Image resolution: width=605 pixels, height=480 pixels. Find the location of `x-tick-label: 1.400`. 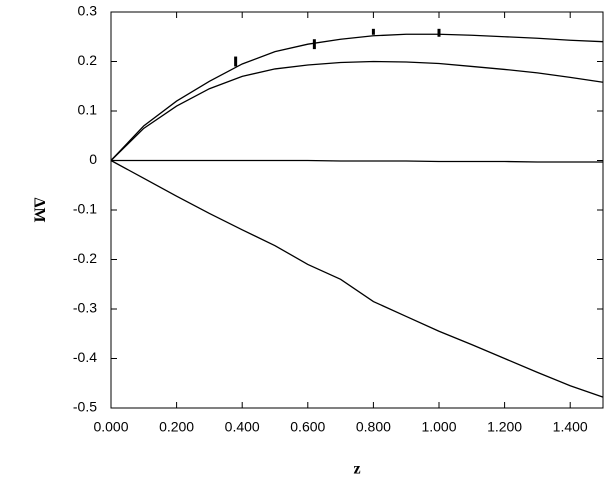

x-tick-label: 1.400 is located at coordinates (570, 427).